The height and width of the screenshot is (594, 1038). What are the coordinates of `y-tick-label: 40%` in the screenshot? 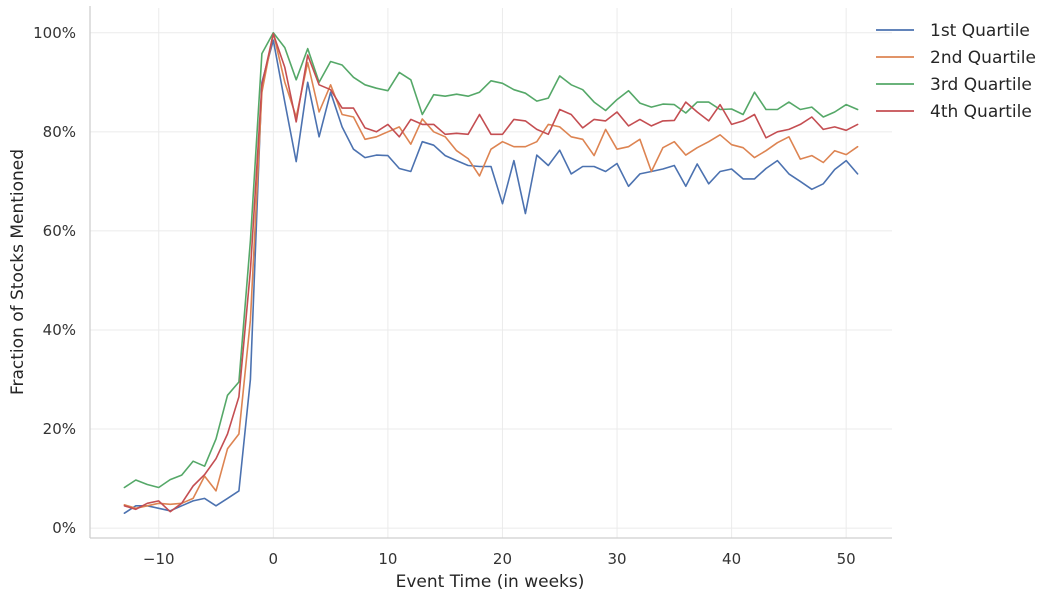 It's located at (59, 330).